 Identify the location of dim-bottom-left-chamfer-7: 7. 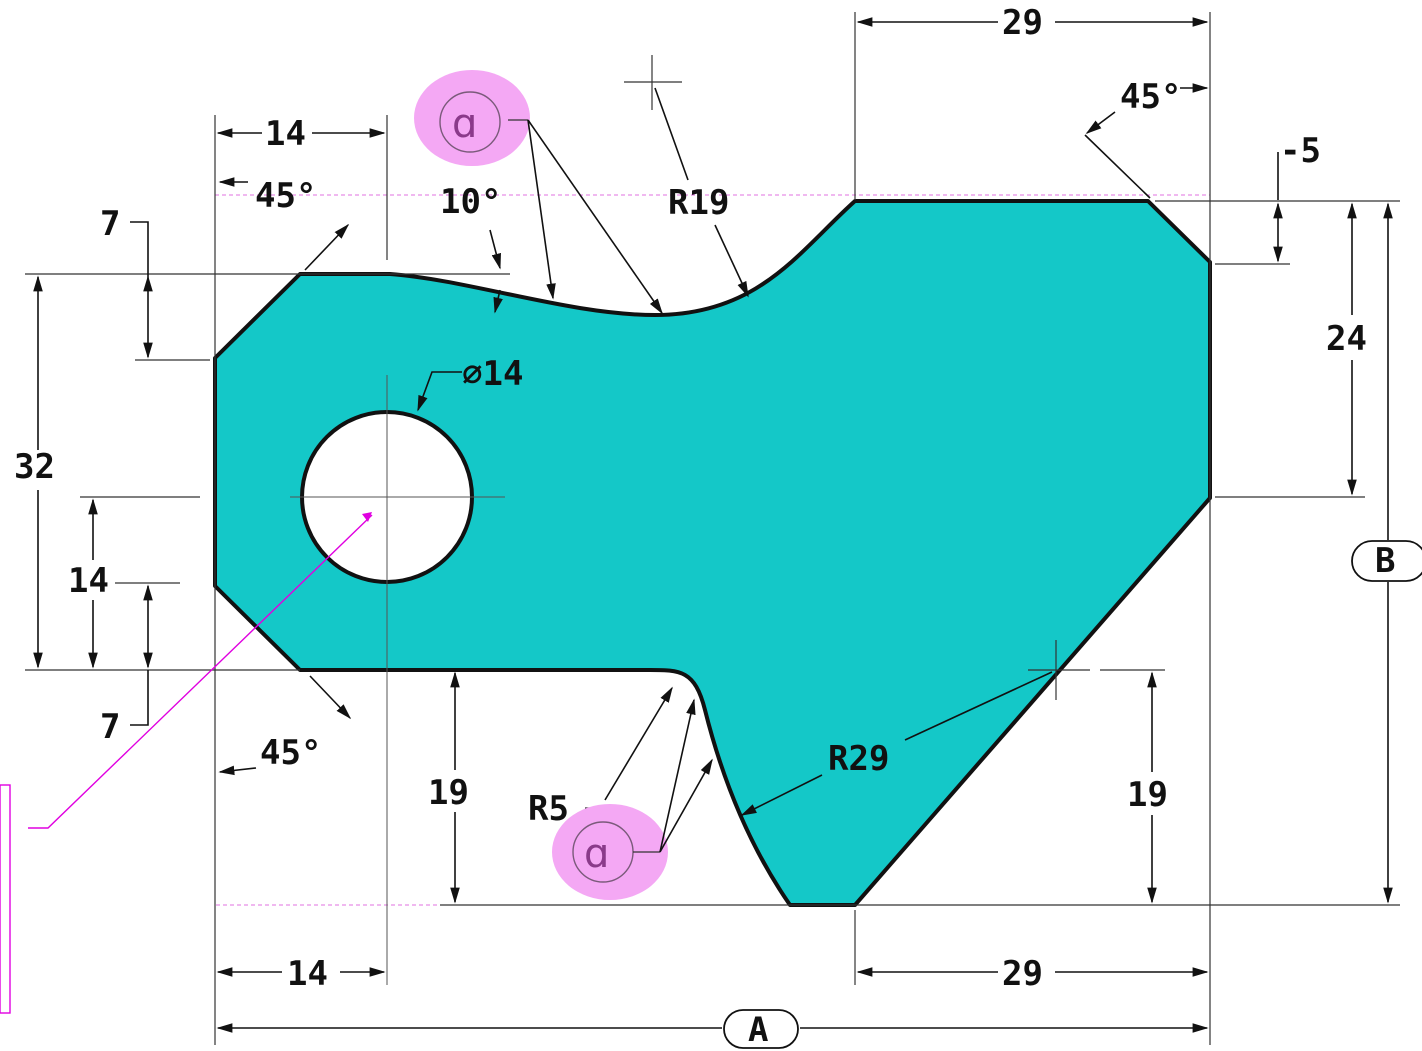
(110, 727).